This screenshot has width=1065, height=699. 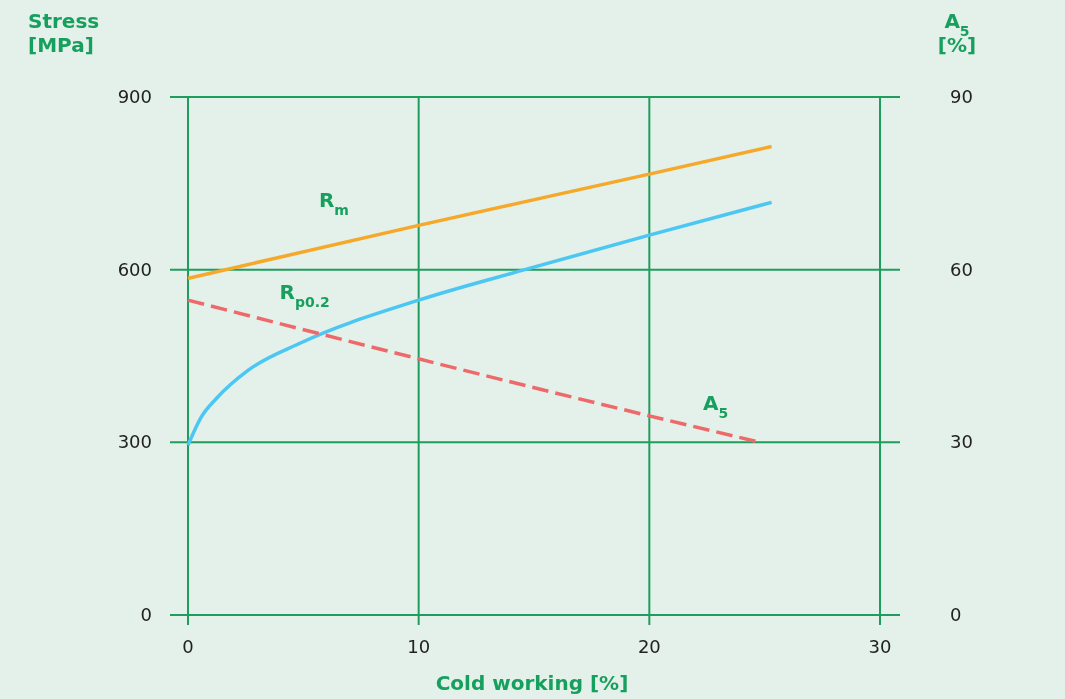 I want to click on y2-axis-title: A$_{5}$ [%], so click(x=957, y=33).